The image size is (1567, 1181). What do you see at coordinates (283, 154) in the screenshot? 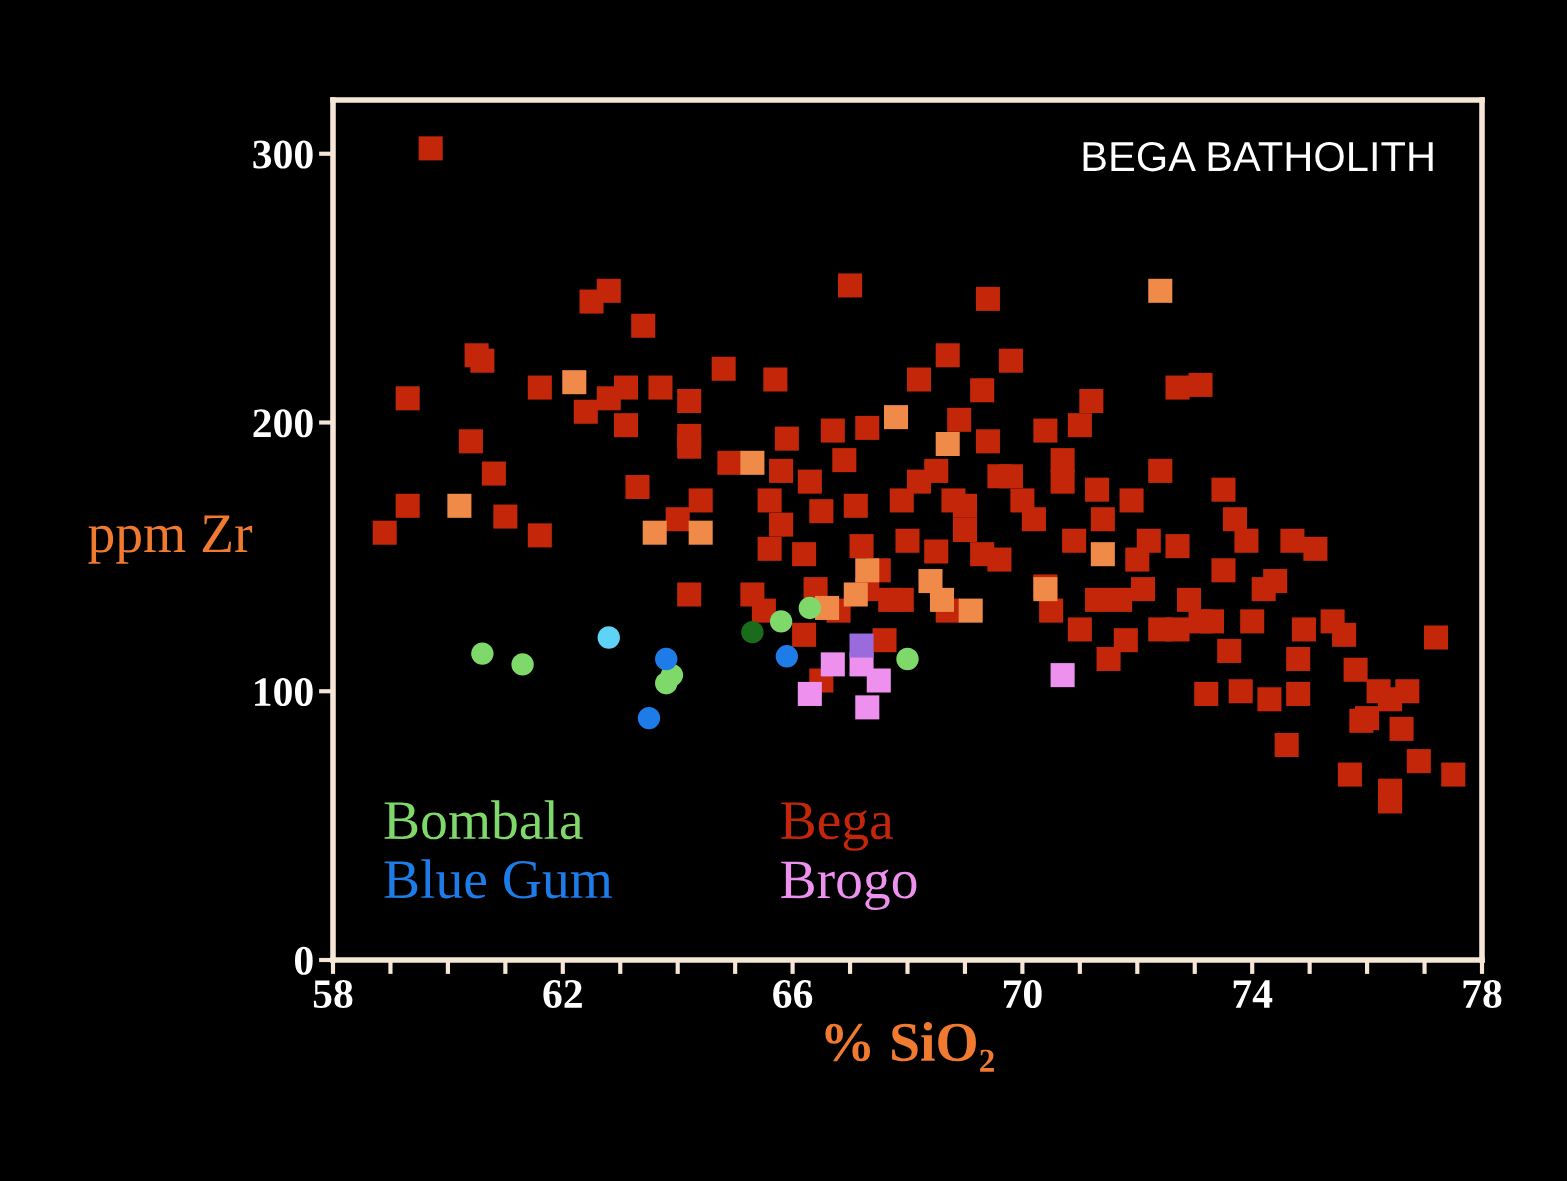
I see `y-tick-label: 300` at bounding box center [283, 154].